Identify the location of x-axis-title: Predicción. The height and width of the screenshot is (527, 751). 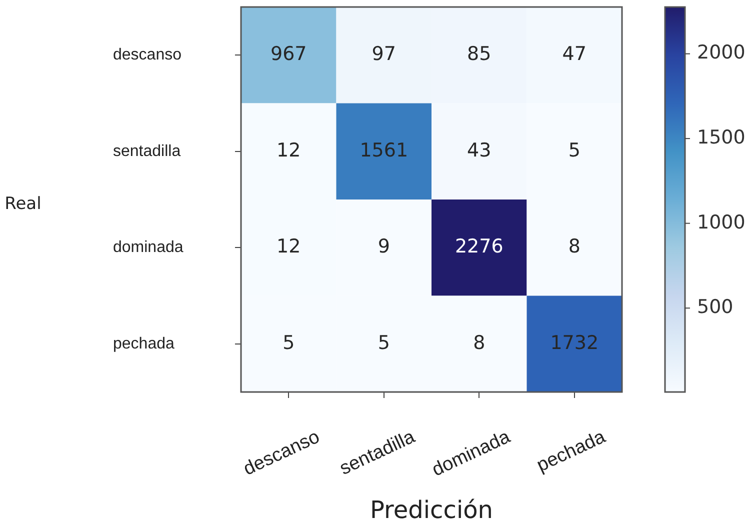
(432, 510).